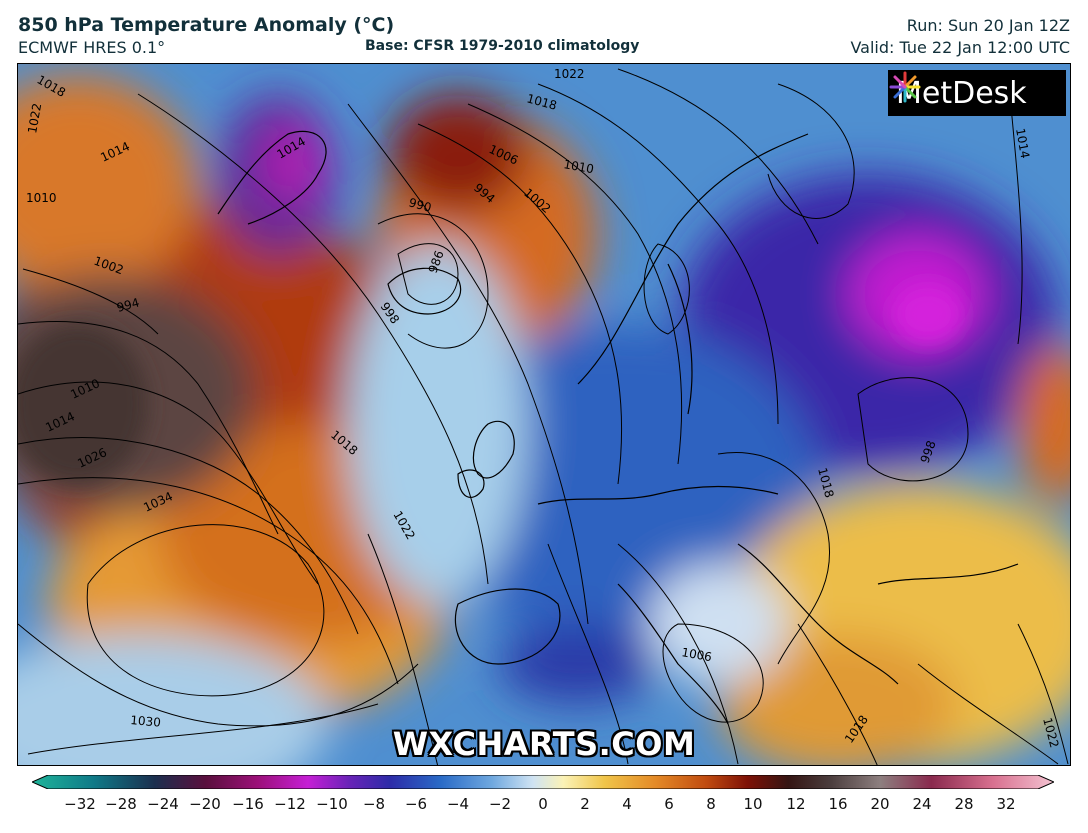  I want to click on colorbar-tick: −10, so click(332, 804).